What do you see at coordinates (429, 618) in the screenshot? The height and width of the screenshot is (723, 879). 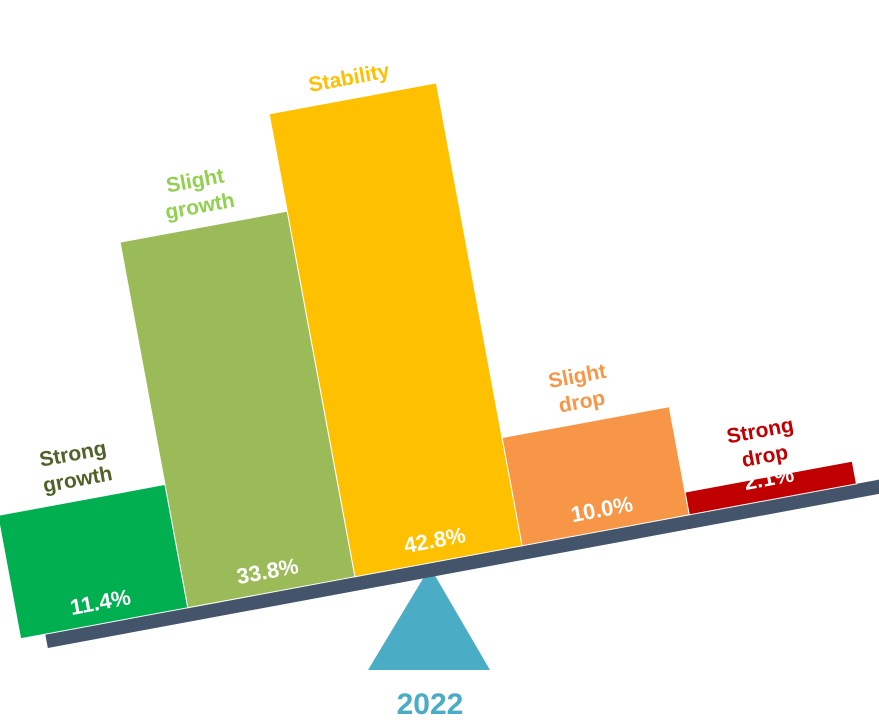 I see `fulcrum` at bounding box center [429, 618].